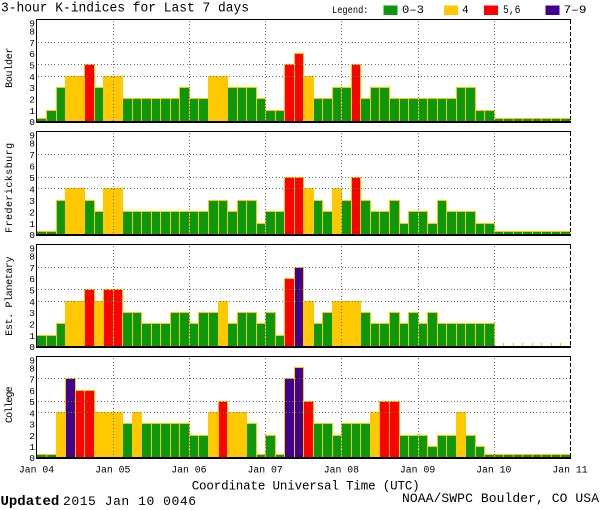 This screenshot has height=510, width=600. I want to click on svg-text: Jan 08, so click(341, 469).